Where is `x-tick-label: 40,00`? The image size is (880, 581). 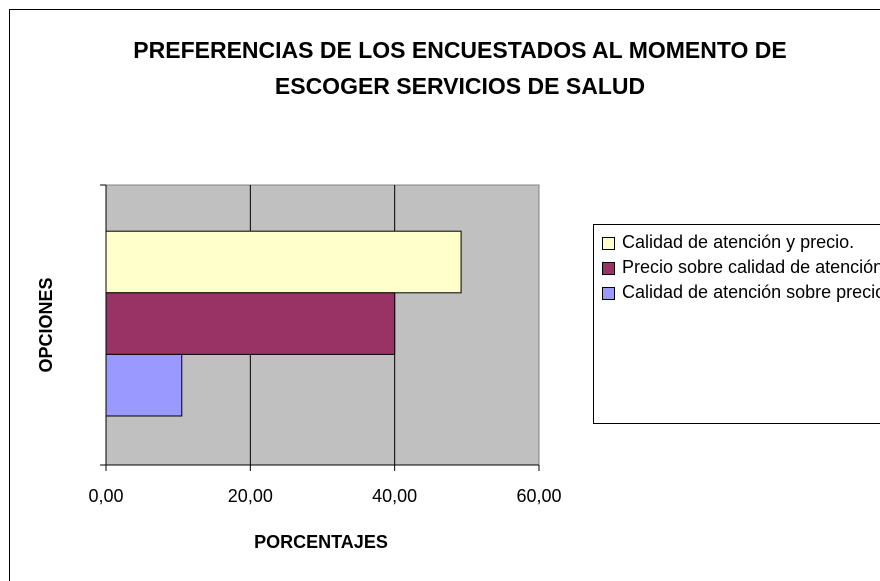
x-tick-label: 40,00 is located at coordinates (394, 496).